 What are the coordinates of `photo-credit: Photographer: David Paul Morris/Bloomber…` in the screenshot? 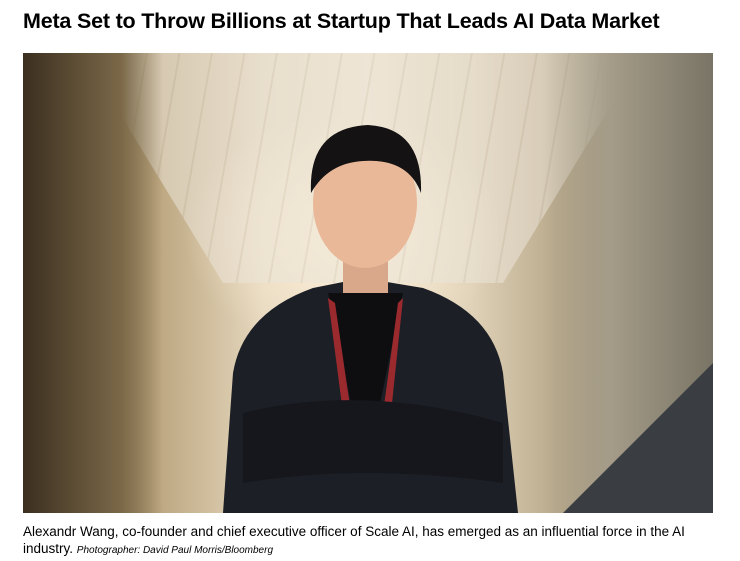 It's located at (175, 550).